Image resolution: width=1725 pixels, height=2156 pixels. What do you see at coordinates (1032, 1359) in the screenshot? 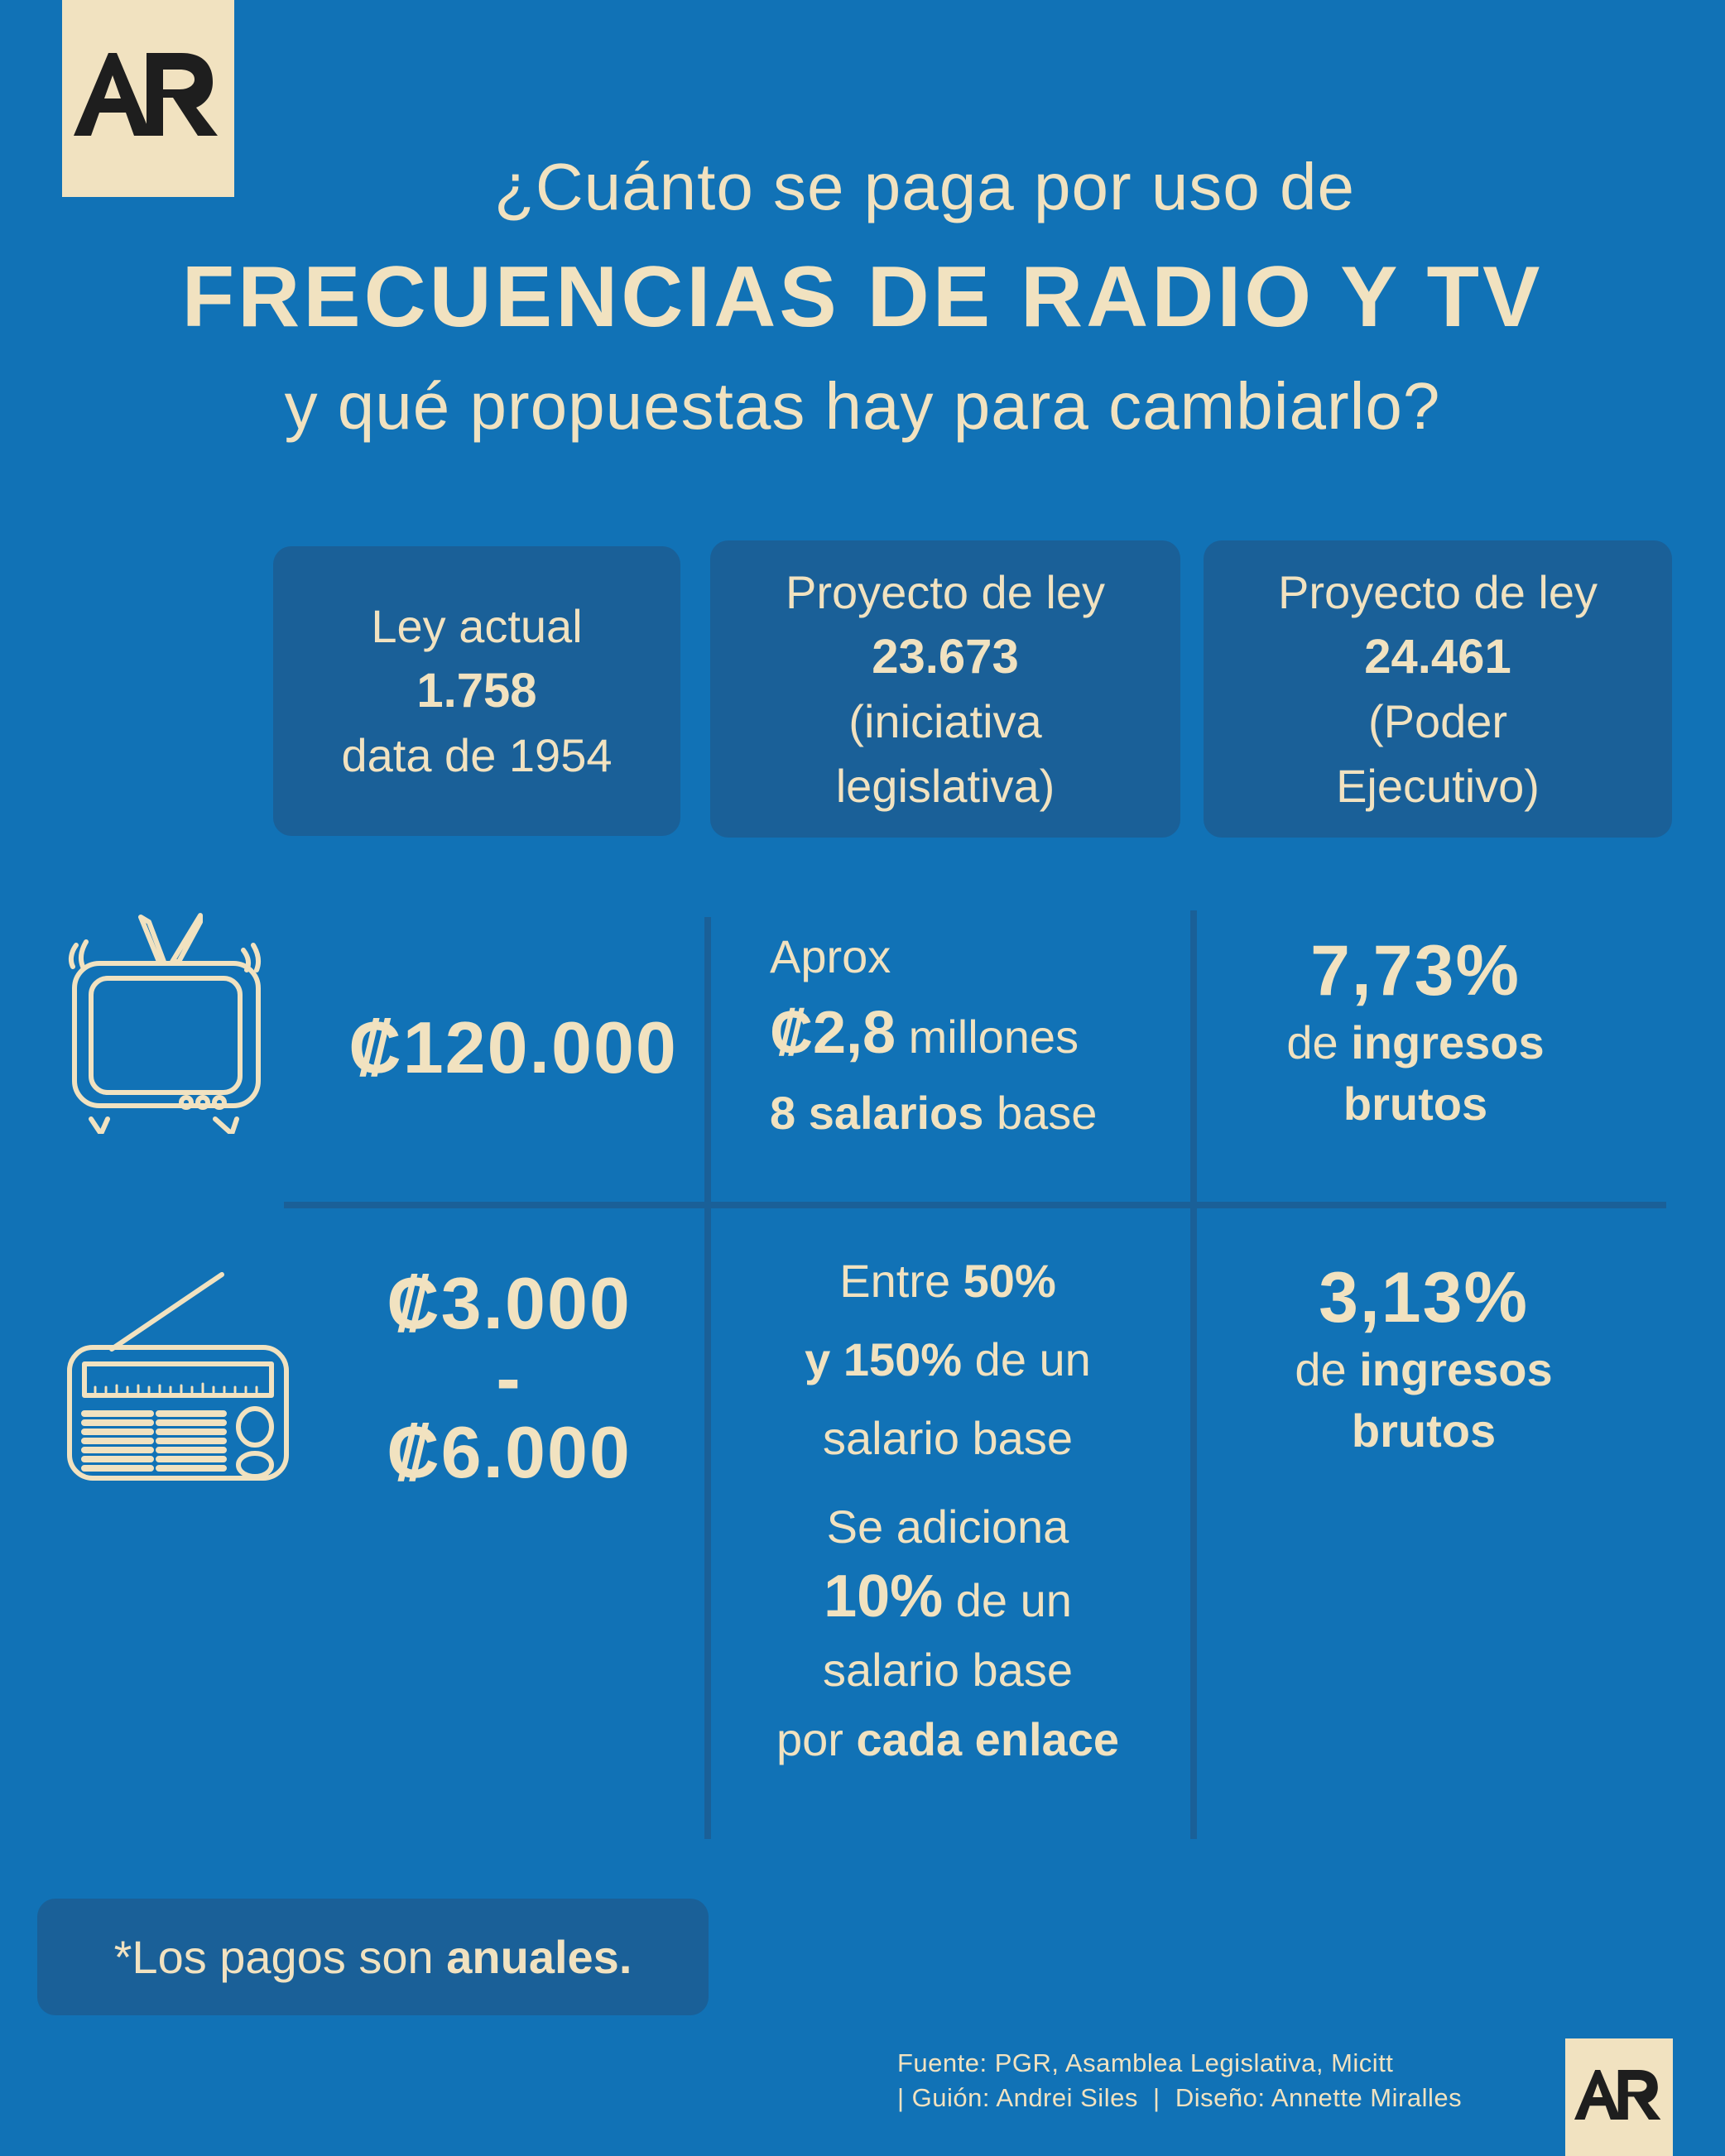
I see `range-rest: de un` at bounding box center [1032, 1359].